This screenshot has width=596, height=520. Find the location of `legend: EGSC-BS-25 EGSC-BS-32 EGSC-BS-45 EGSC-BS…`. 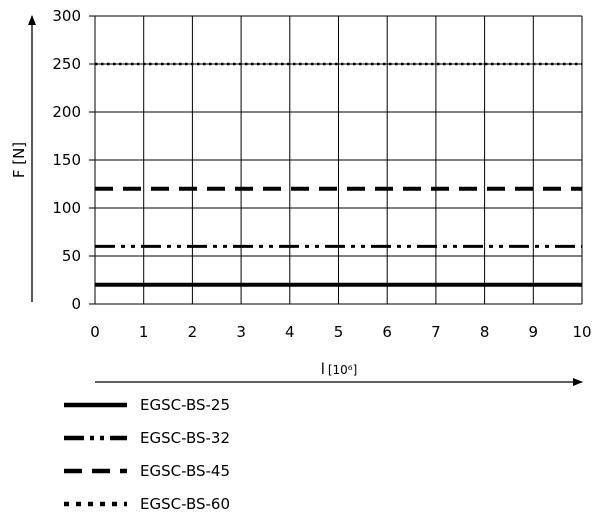

legend: EGSC-BS-25 EGSC-BS-32 EGSC-BS-45 EGSC-BS… is located at coordinates (147, 454).